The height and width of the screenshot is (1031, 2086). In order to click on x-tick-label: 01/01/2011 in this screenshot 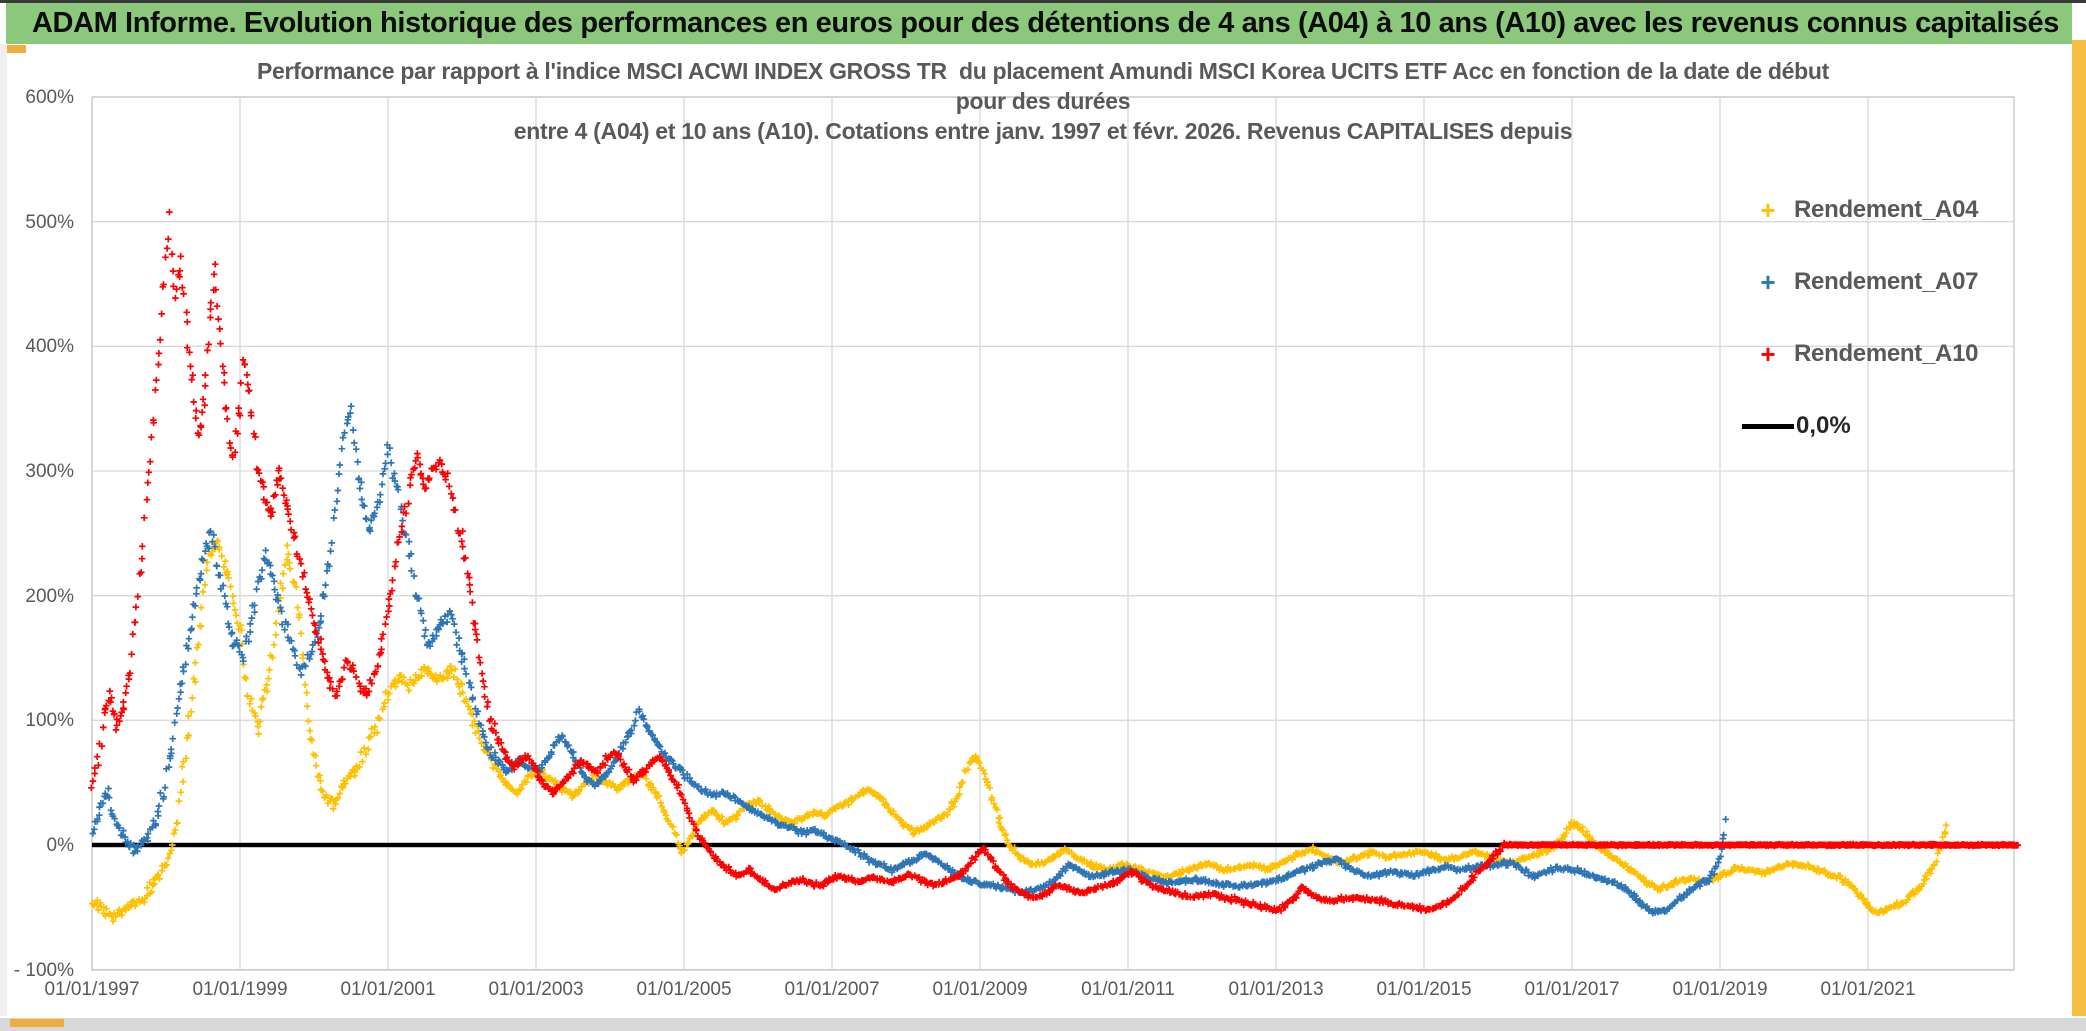, I will do `click(1128, 989)`.